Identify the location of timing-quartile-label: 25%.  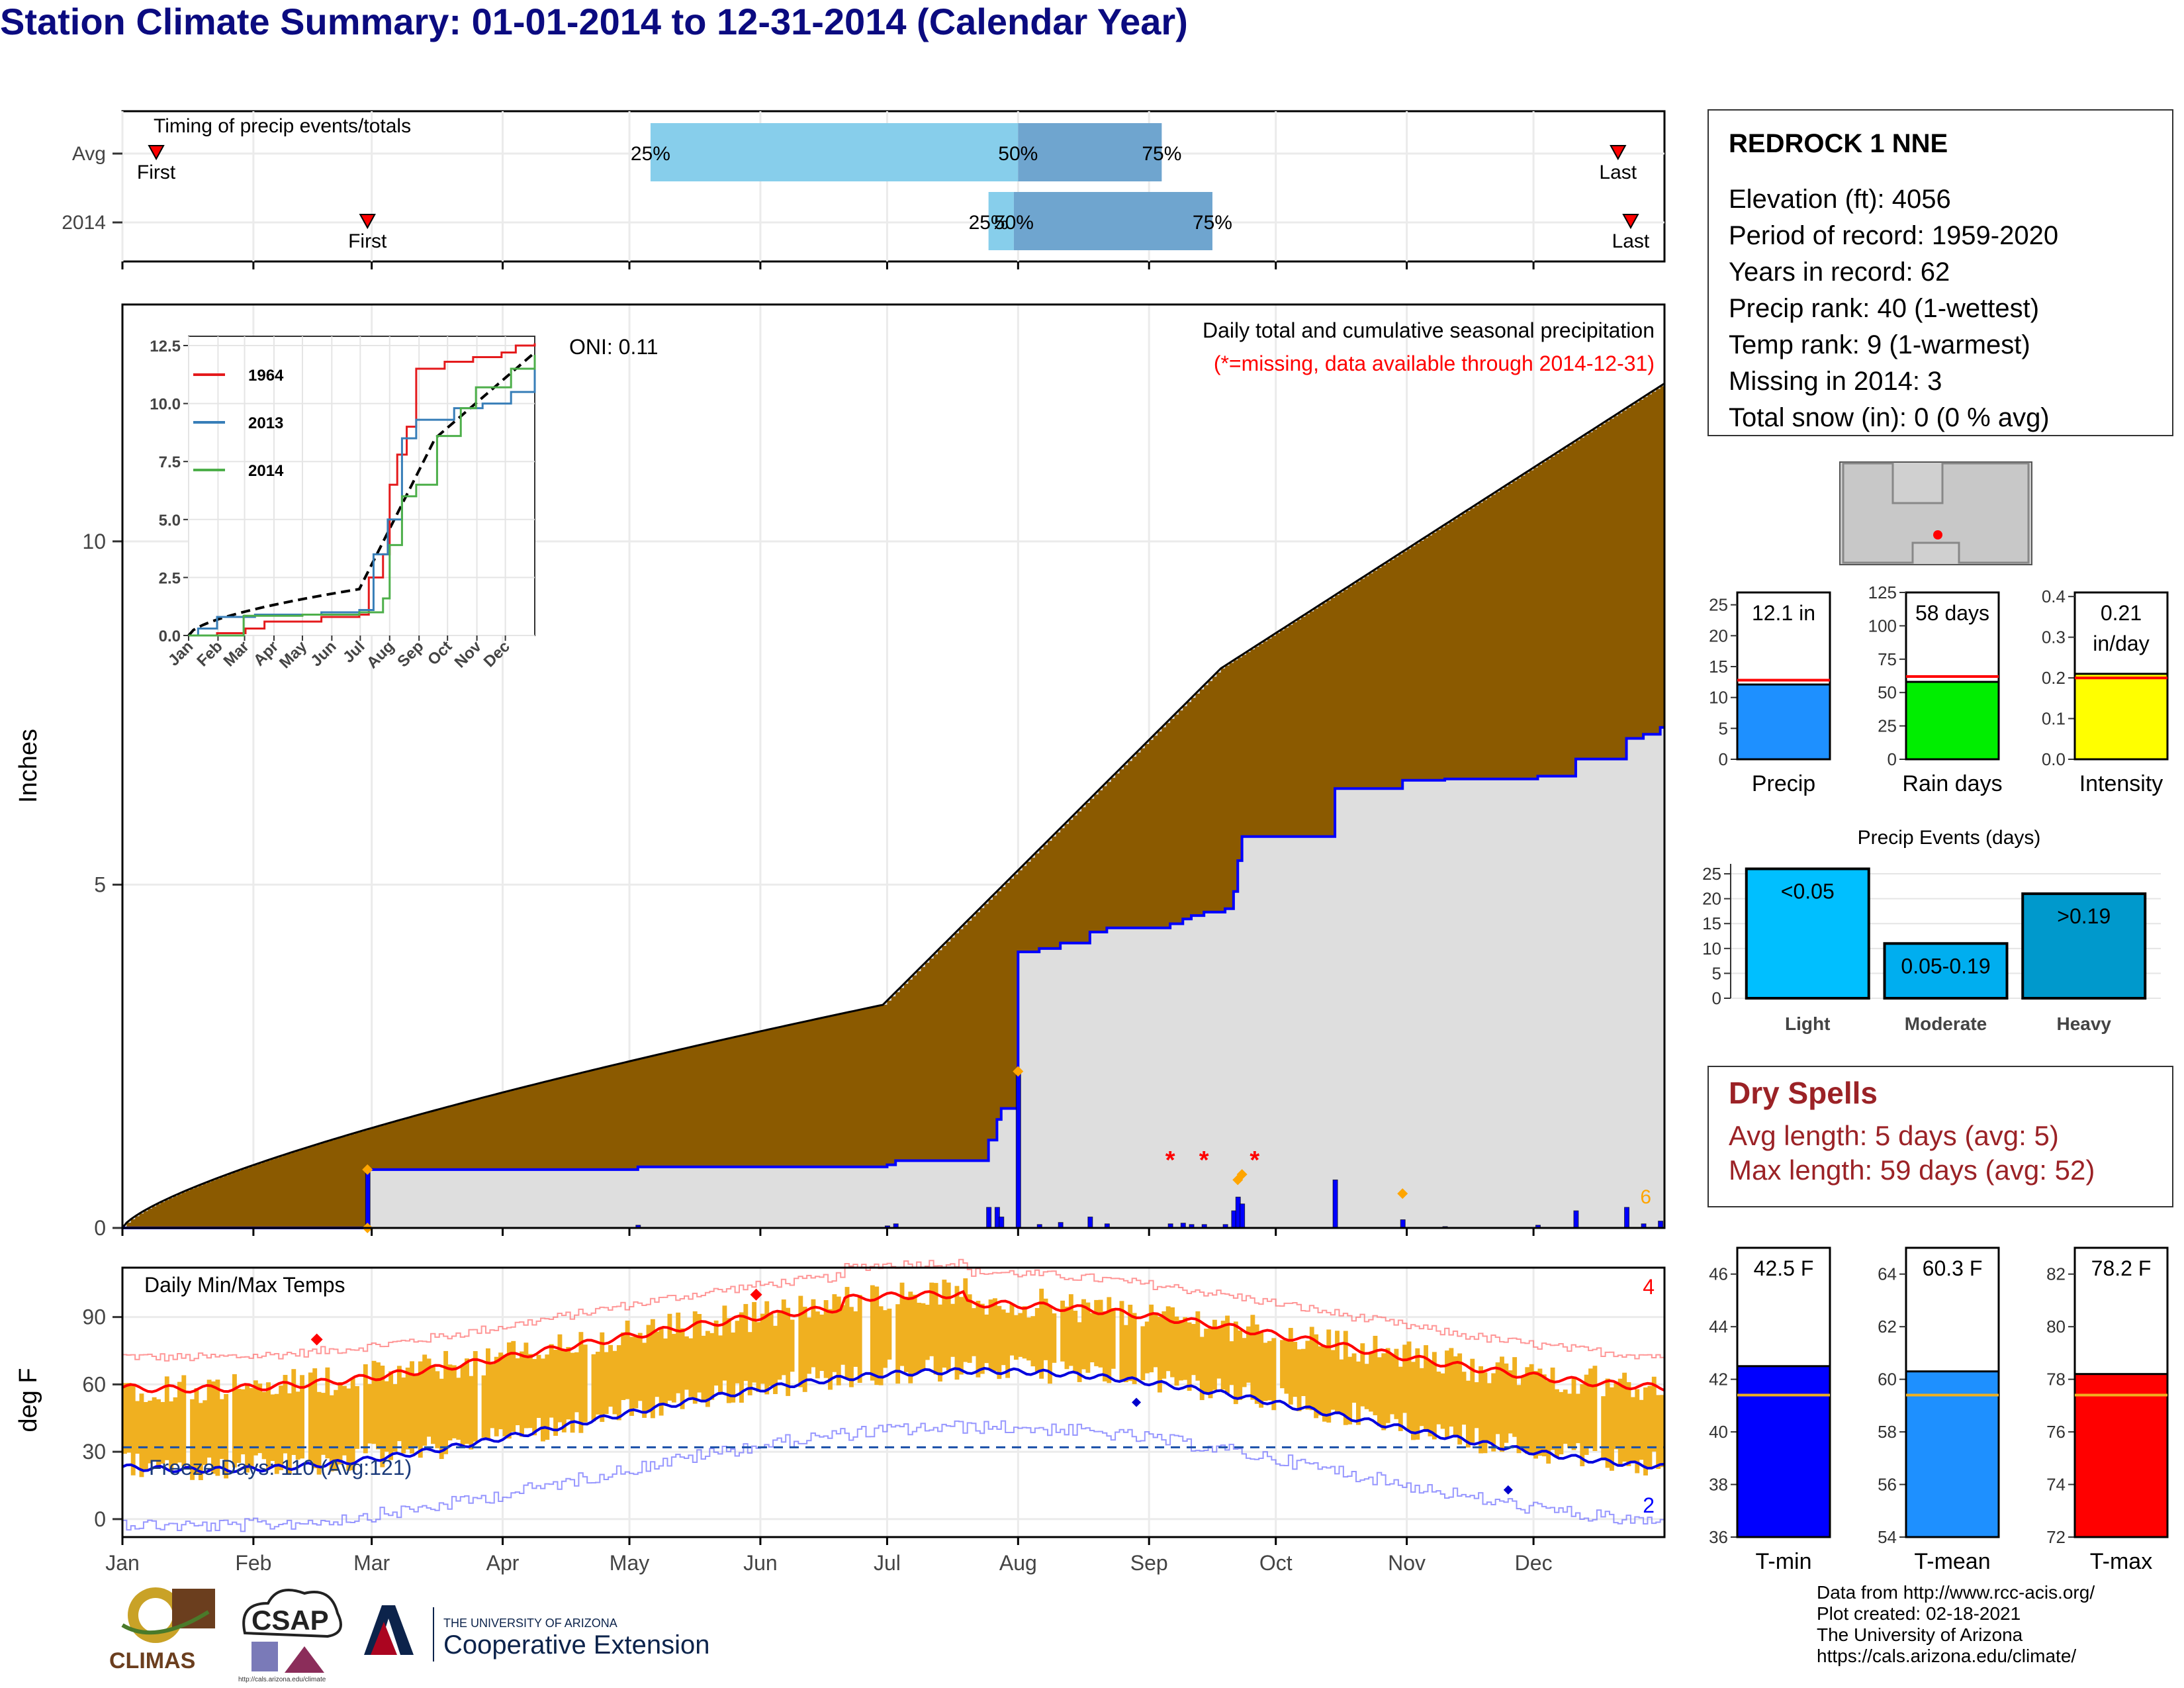
(989, 223).